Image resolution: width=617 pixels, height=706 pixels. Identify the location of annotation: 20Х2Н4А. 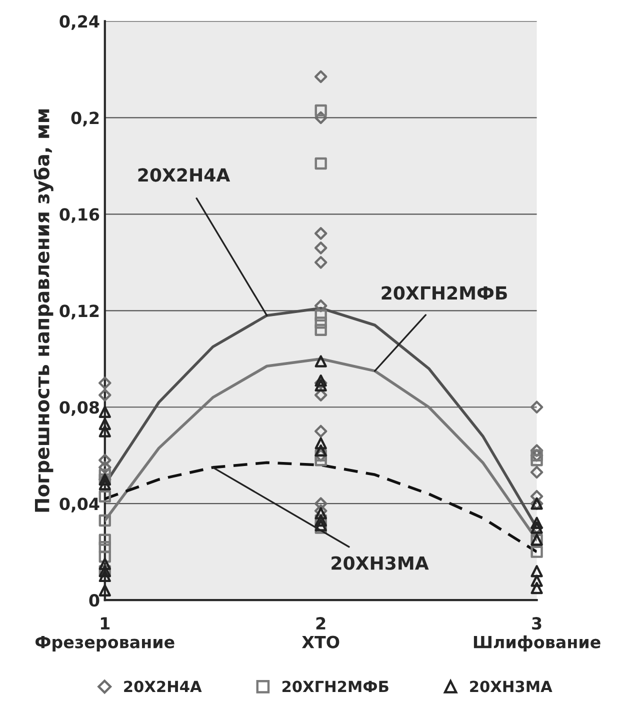
(184, 175).